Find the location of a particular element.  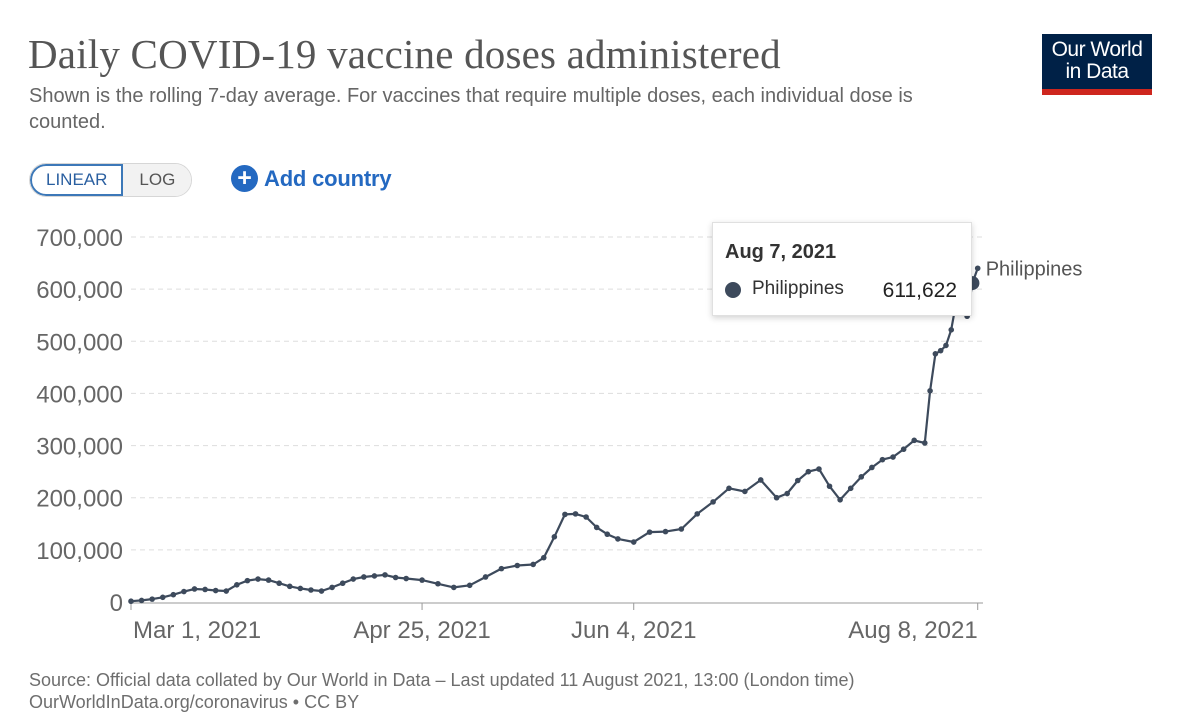

y-tick-label: 600,000 is located at coordinates (79, 290).